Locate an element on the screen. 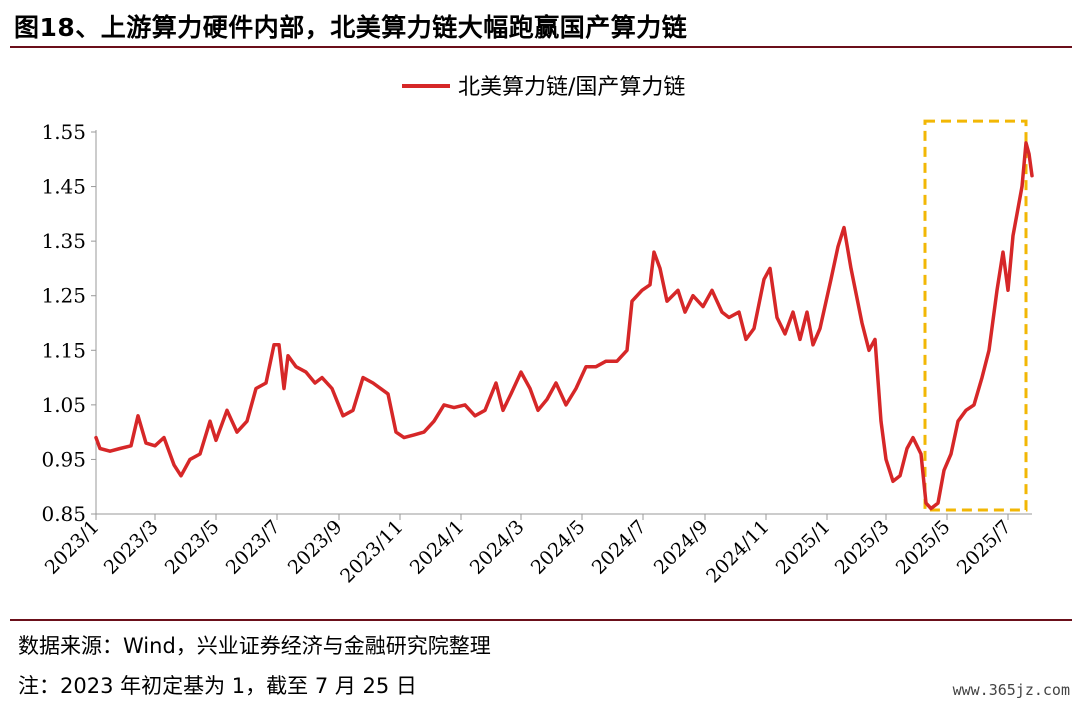  x-tick-label: 2023/5 is located at coordinates (192, 547).